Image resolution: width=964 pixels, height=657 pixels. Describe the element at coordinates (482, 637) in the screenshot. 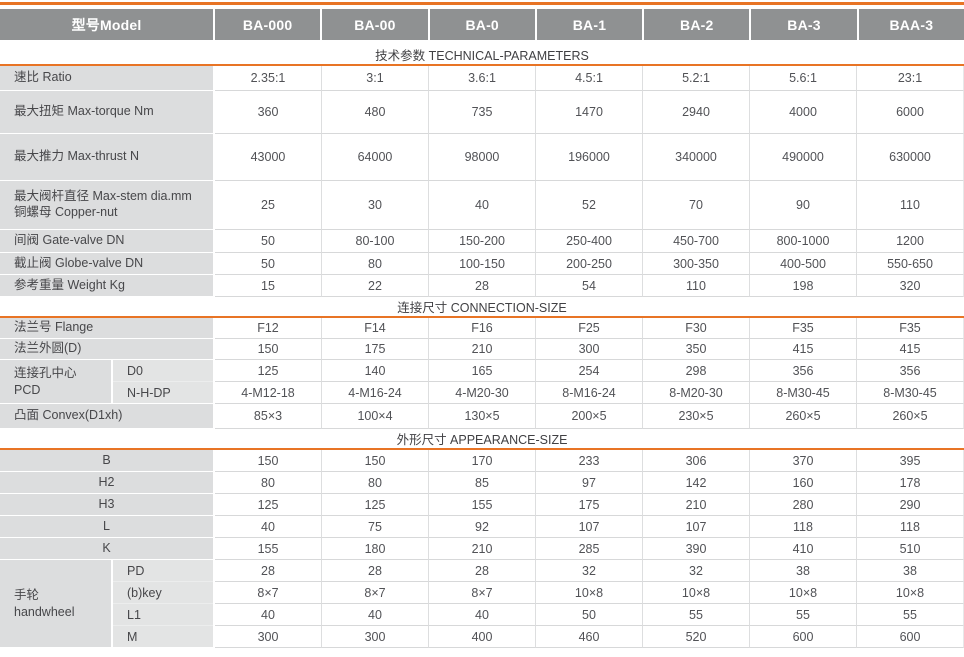

I see `value-cell: 400` at that location.